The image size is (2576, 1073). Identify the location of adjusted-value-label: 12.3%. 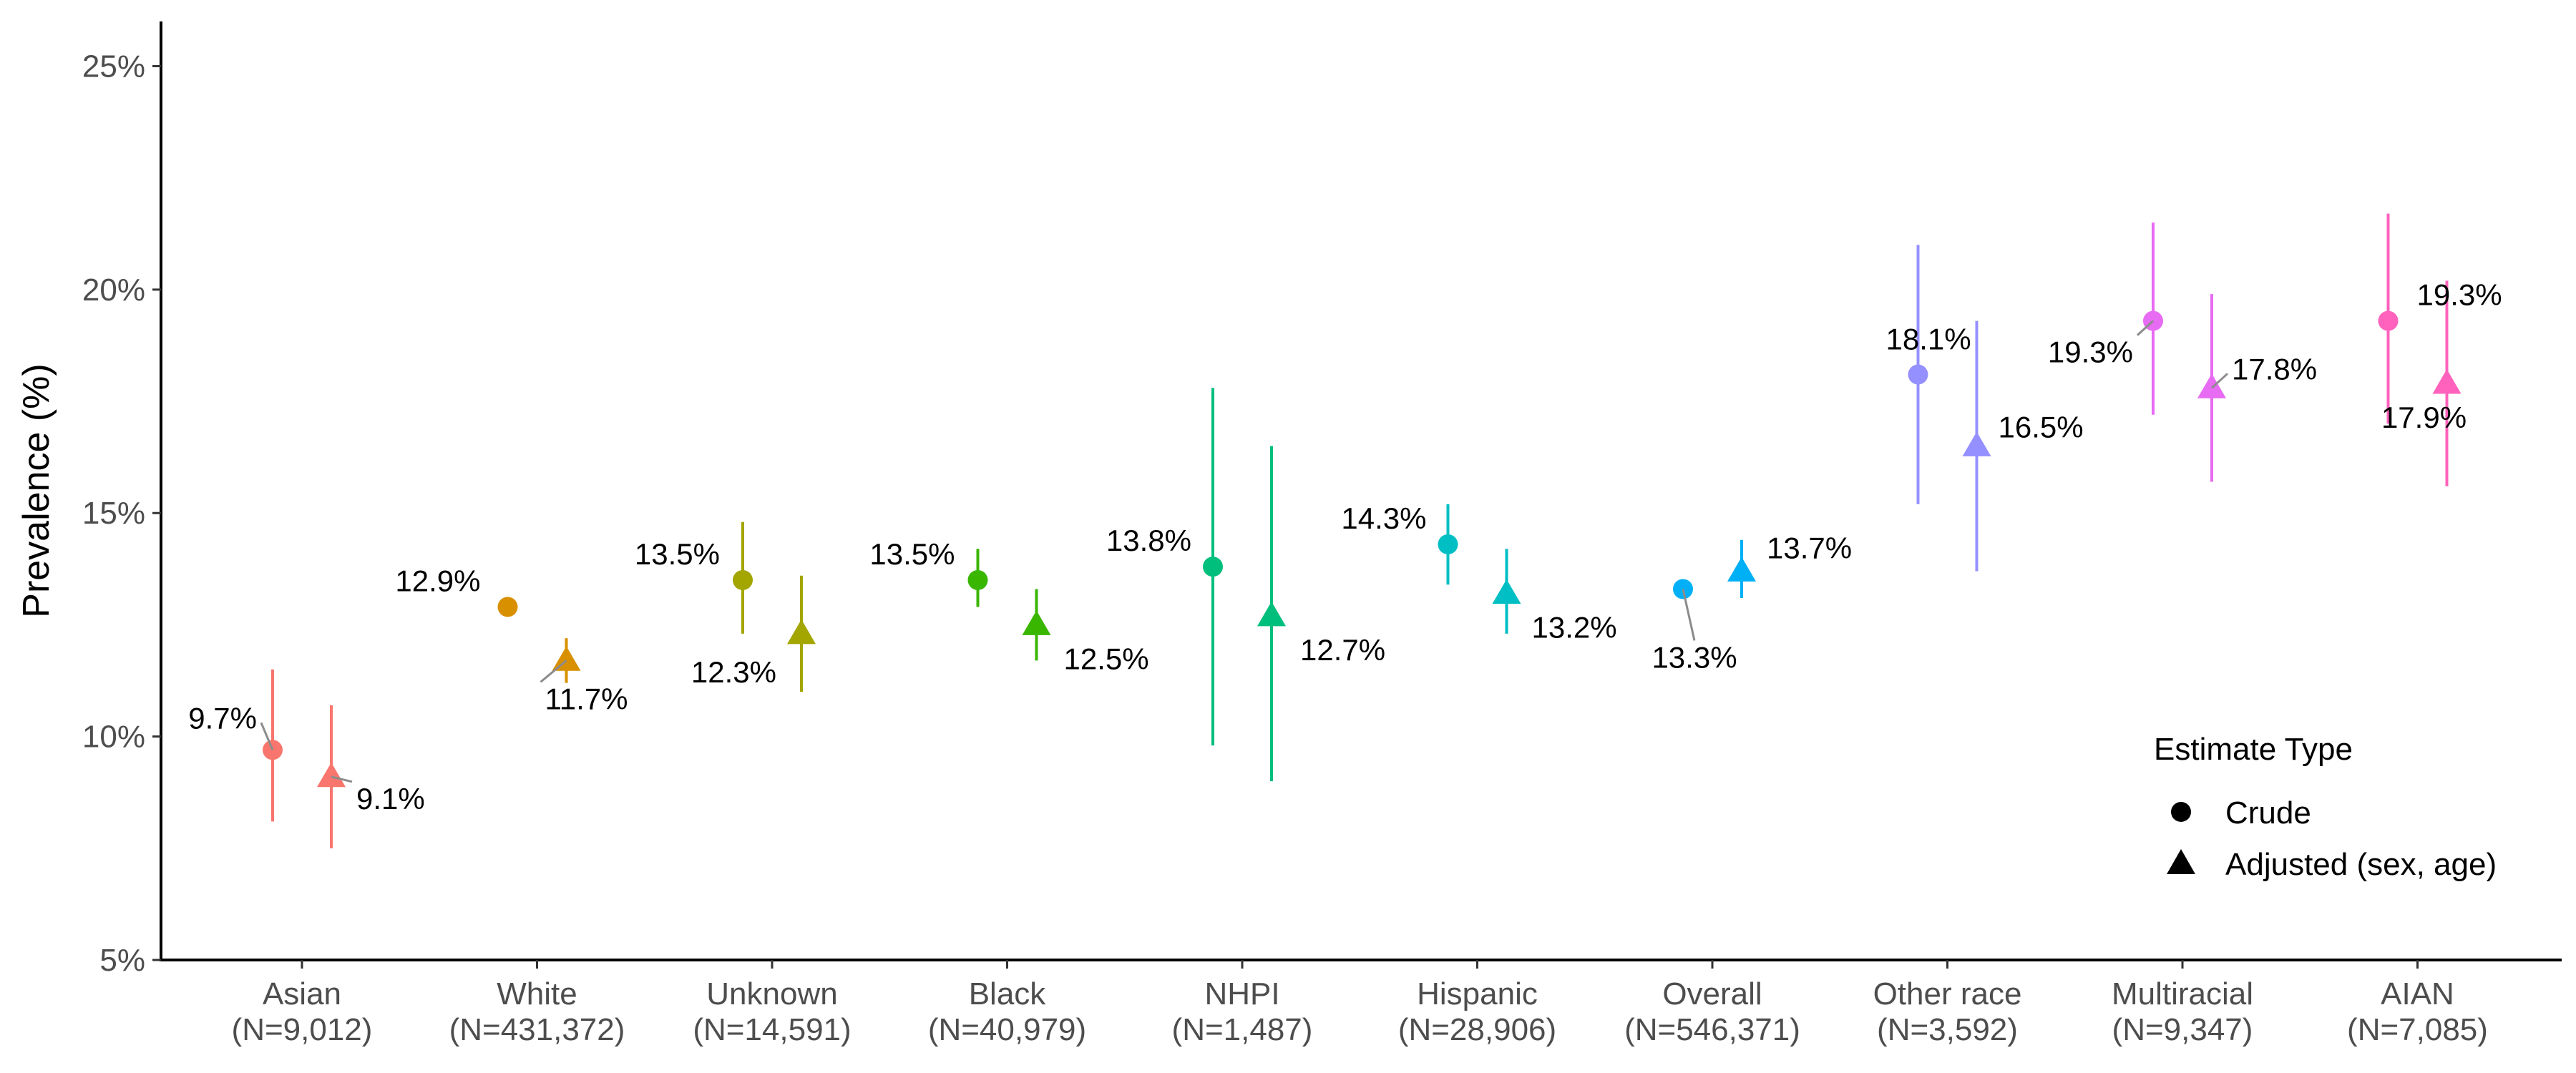
(733, 672).